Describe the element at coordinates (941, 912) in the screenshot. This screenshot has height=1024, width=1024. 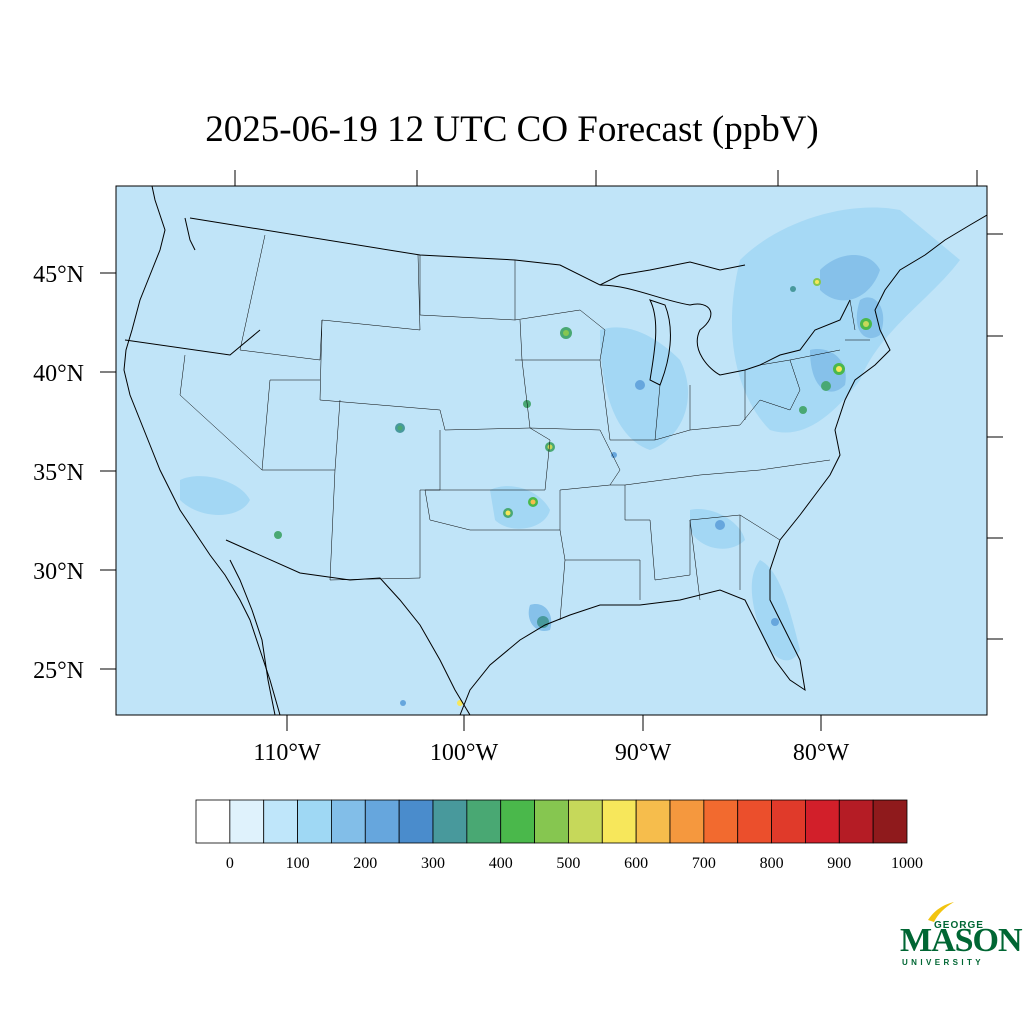
I see `logo-swoosh-icon` at that location.